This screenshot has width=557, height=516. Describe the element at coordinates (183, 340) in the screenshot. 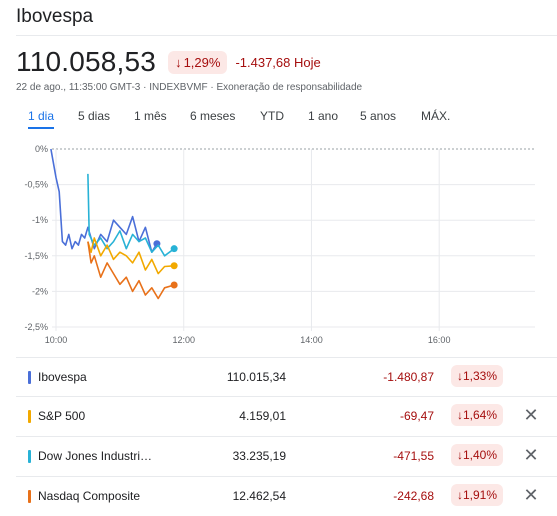

I see `x-tick-label: 12:00` at that location.